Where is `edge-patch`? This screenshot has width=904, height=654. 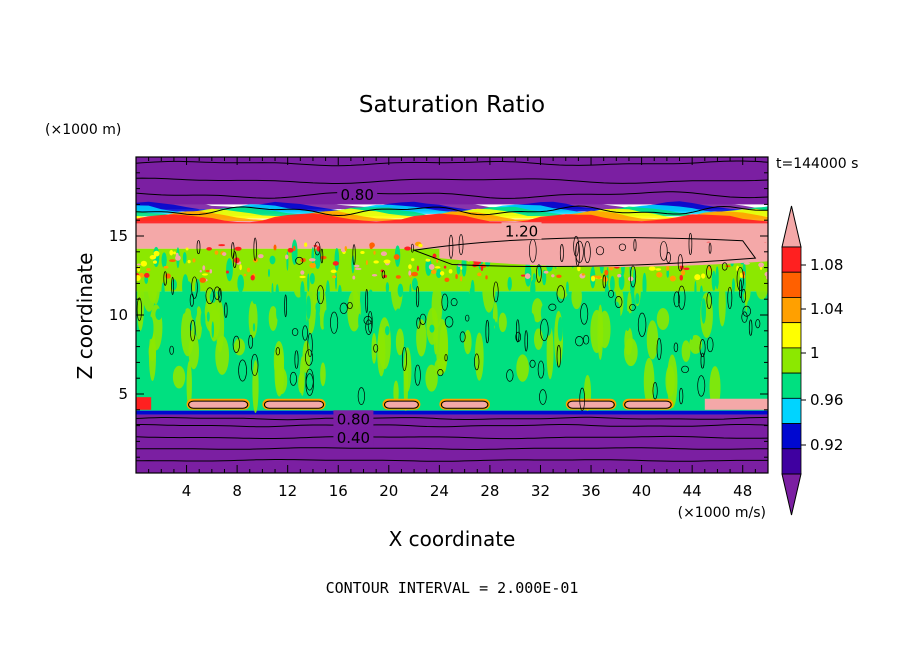 edge-patch is located at coordinates (144, 403).